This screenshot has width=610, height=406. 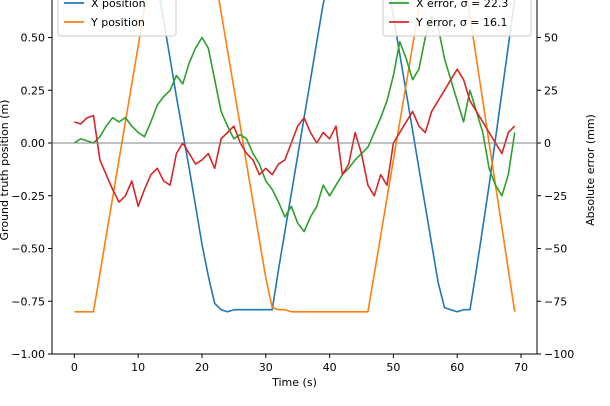 What do you see at coordinates (28, 354) in the screenshot?
I see `y-left-tick-label: −1.00` at bounding box center [28, 354].